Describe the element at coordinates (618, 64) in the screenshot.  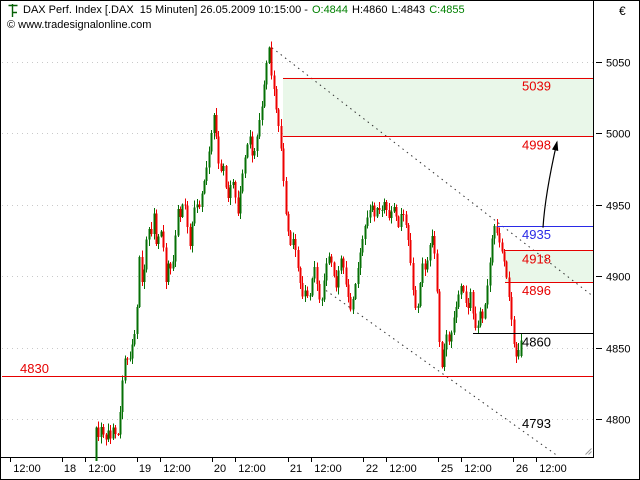
I see `y-axis-label: 5050` at that location.